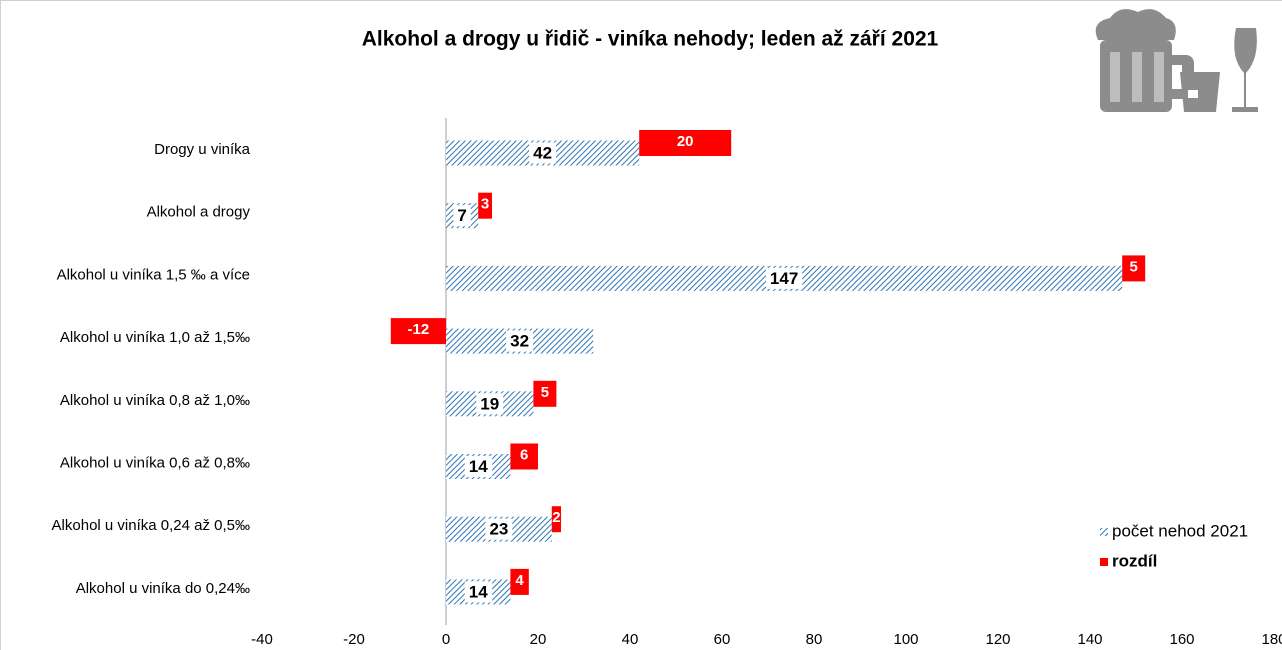 The image size is (1282, 650). I want to click on x-tick-label: 180, so click(1271, 639).